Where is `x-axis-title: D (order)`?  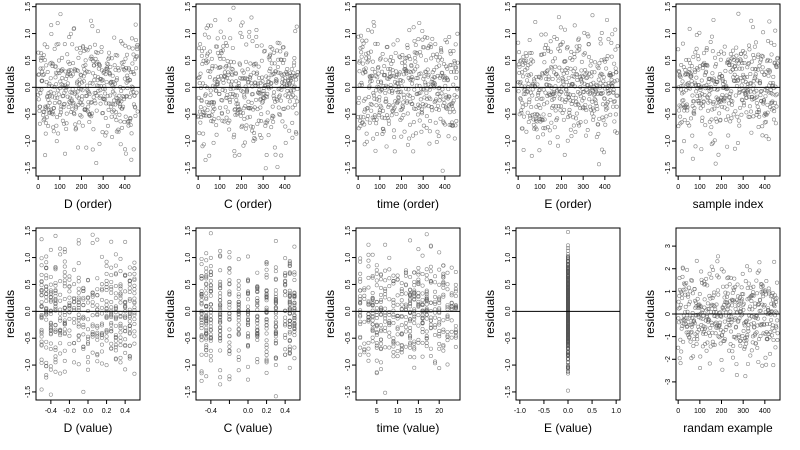
x-axis-title: D (order) is located at coordinates (88, 204).